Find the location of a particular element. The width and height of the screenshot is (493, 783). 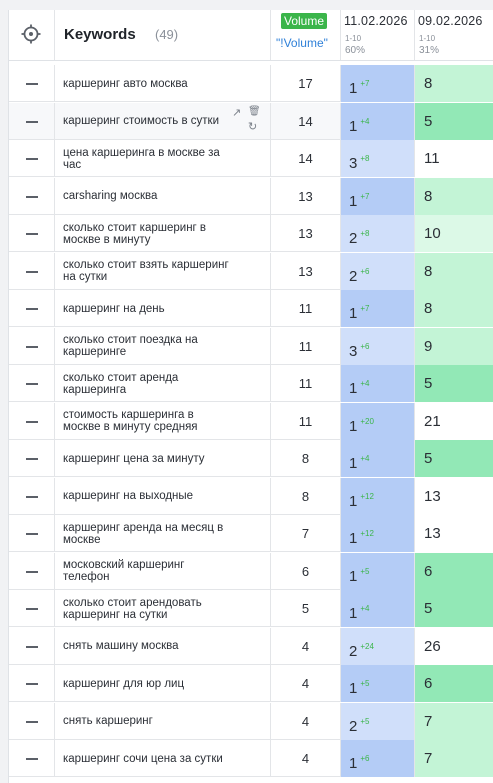

trash-icon: 🗑 is located at coordinates (254, 111).